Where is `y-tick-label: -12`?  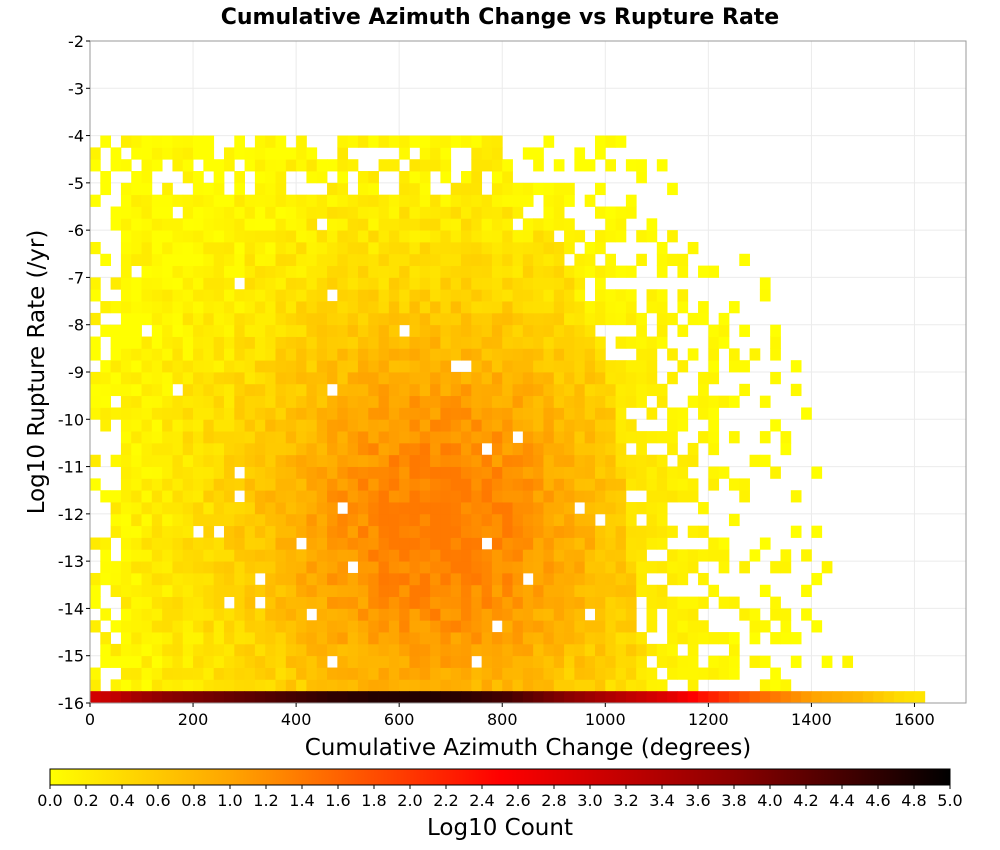
y-tick-label: -12 is located at coordinates (71, 514).